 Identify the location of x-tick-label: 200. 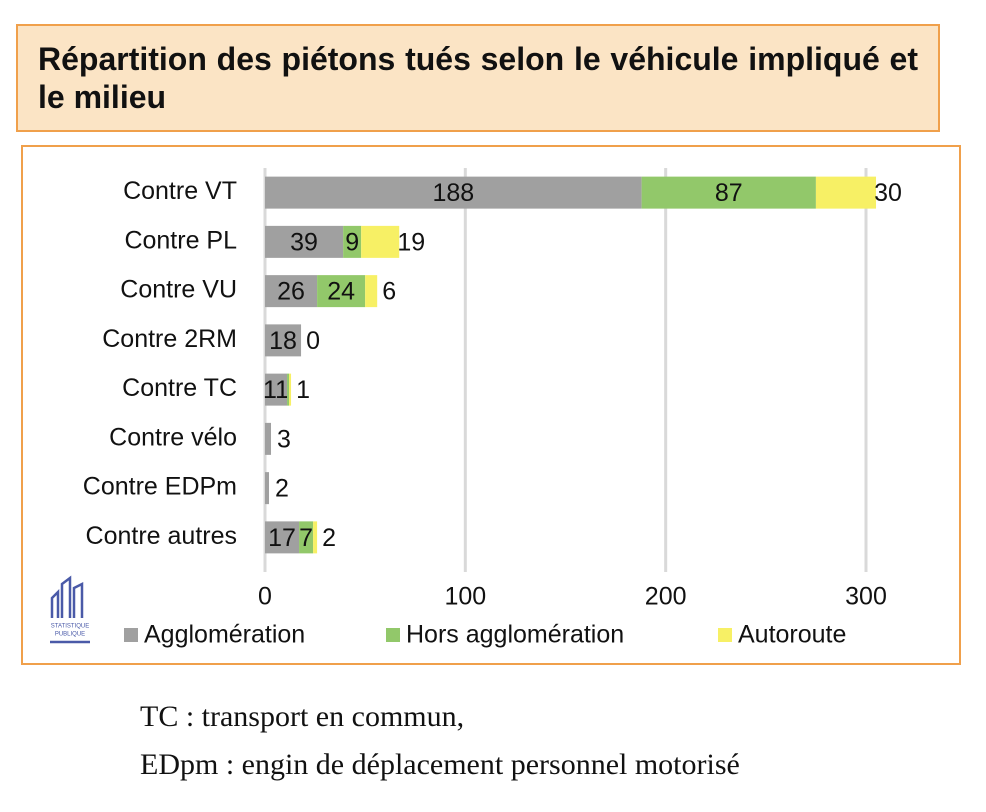
(666, 597).